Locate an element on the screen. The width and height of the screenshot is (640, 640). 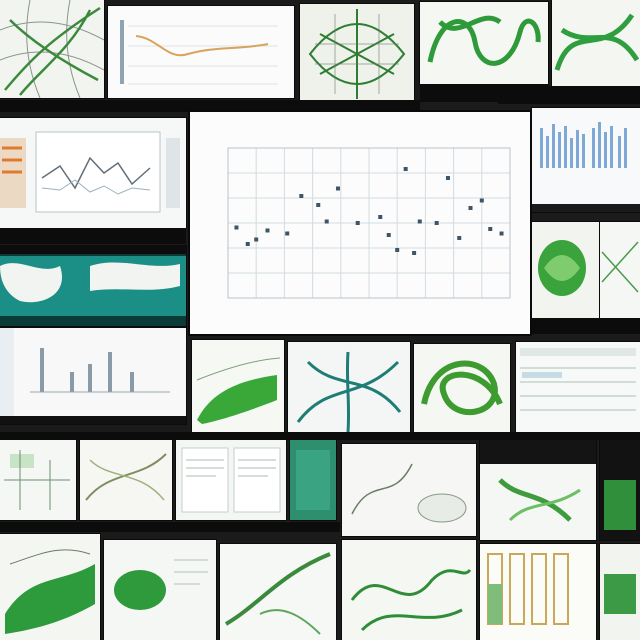
green-mesh-illustration is located at coordinates (357, 54).